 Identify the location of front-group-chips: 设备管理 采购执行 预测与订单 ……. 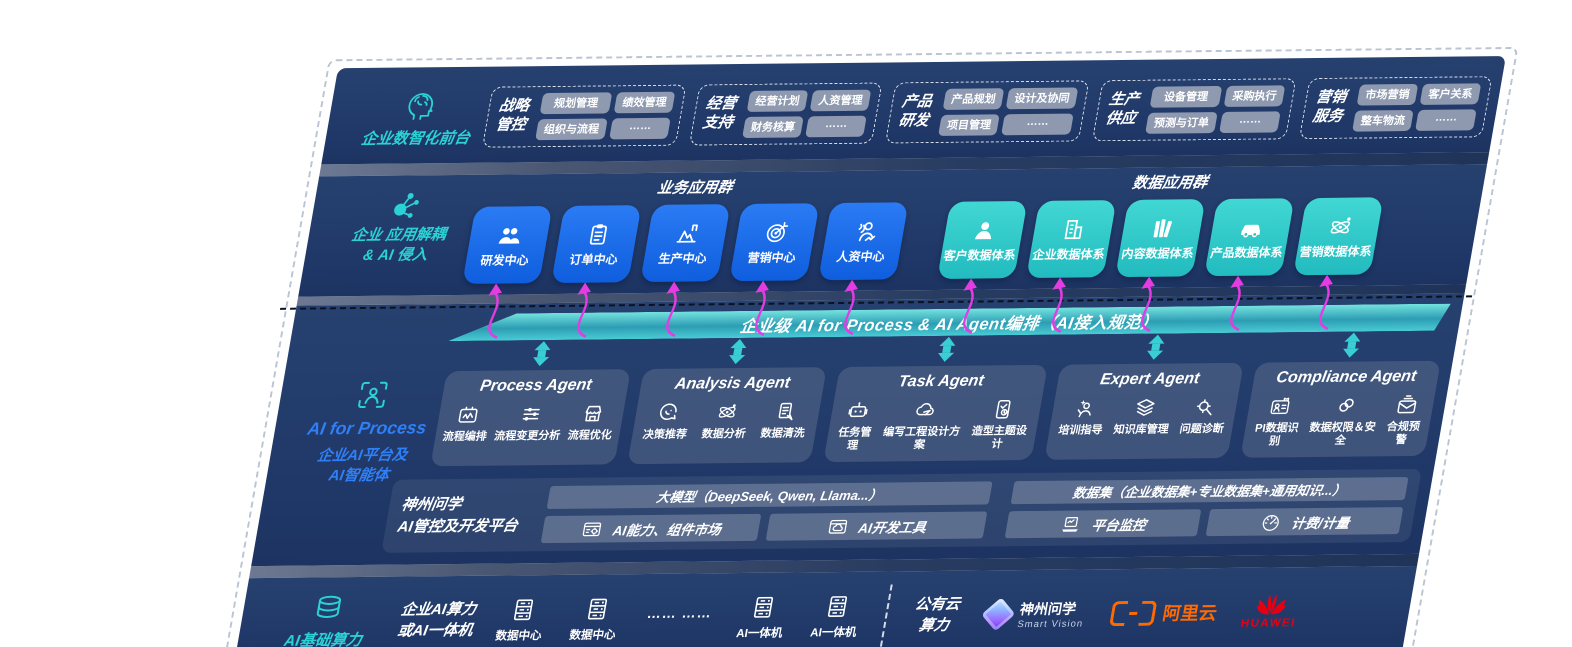
(1215, 109).